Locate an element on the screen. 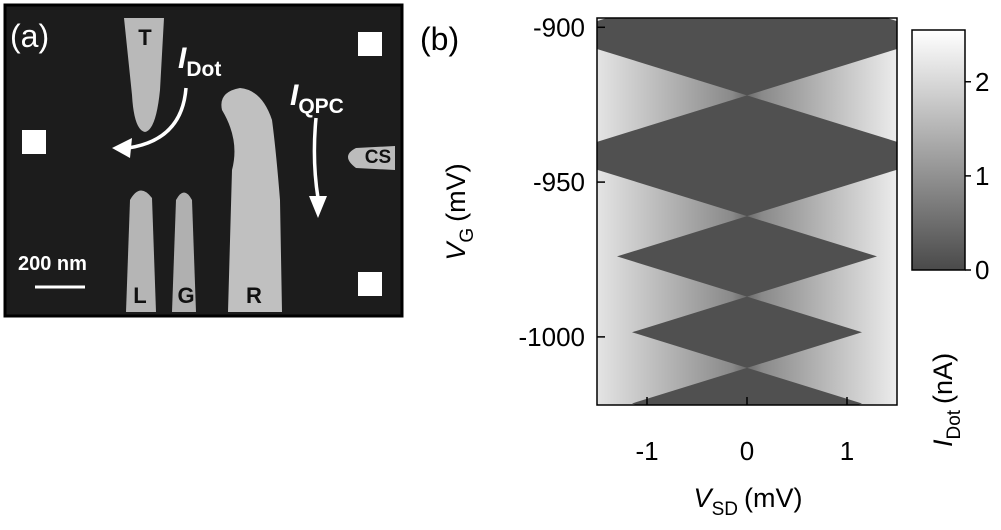 Image resolution: width=1001 pixels, height=530 pixels. gate-cs is located at coordinates (371, 158).